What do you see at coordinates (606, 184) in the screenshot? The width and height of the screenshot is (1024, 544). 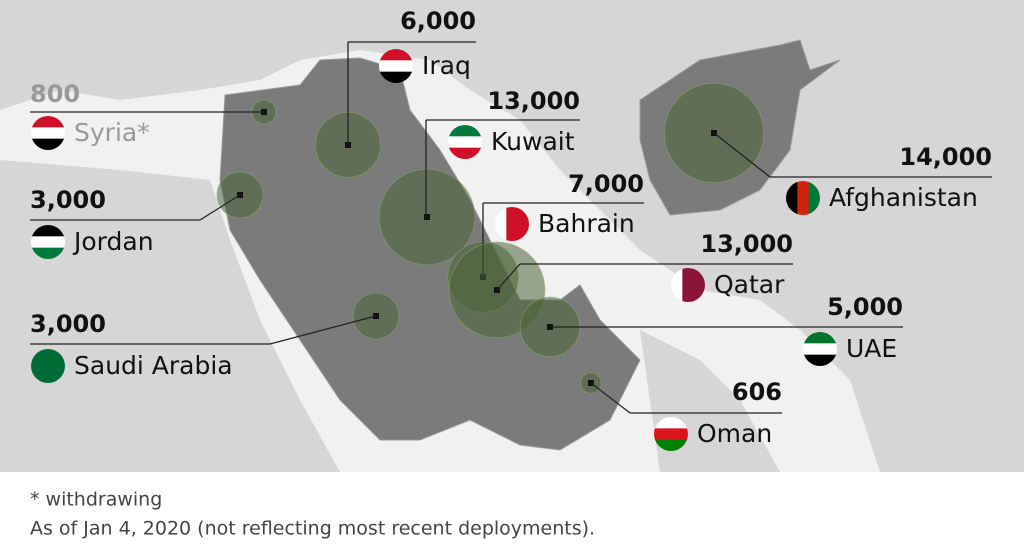 I see `value-label: 7,000` at bounding box center [606, 184].